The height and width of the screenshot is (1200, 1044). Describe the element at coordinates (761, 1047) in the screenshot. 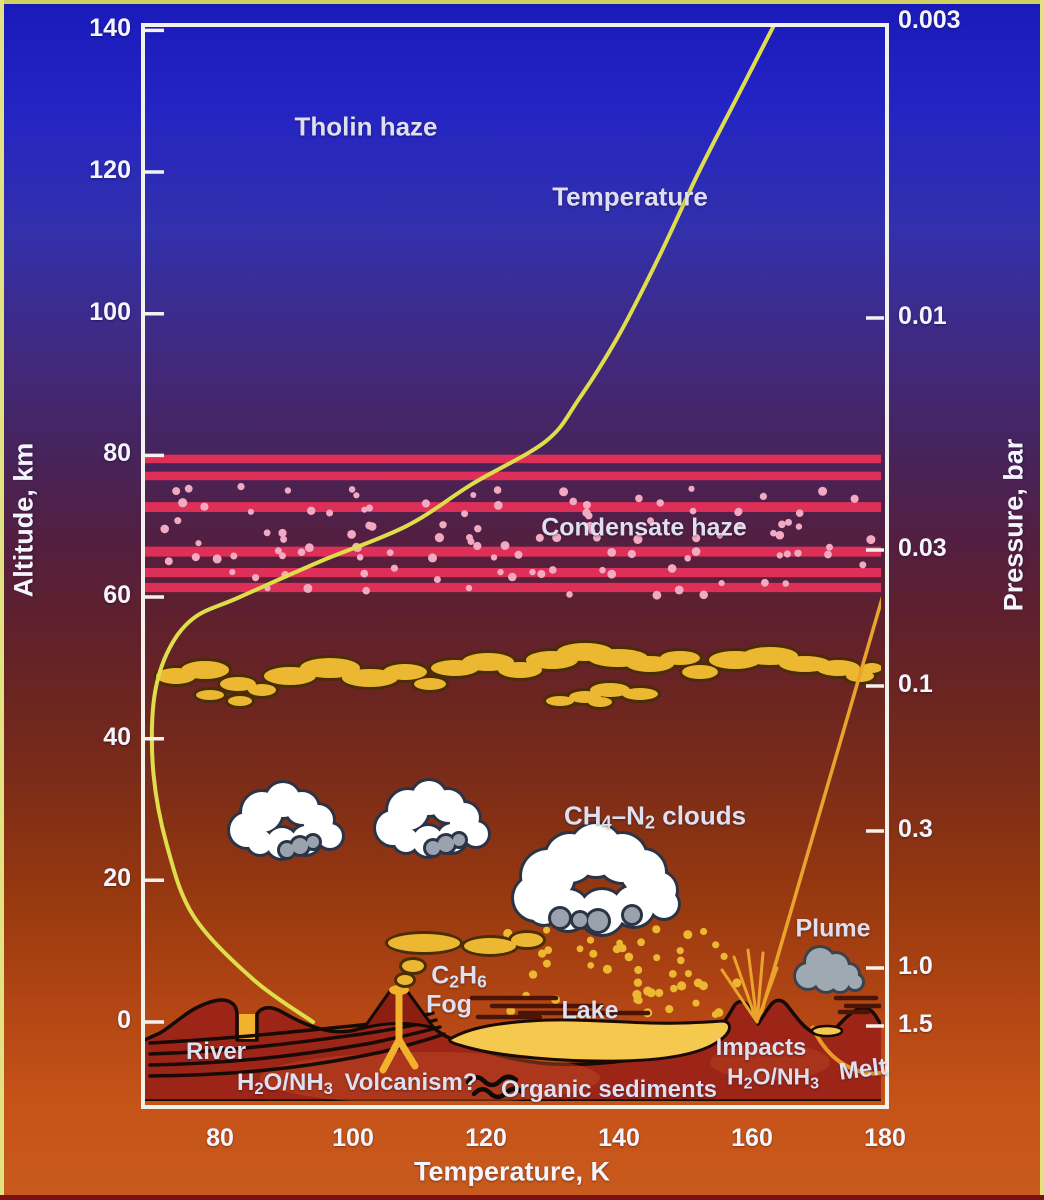

I see `impacts-label: Impacts` at that location.